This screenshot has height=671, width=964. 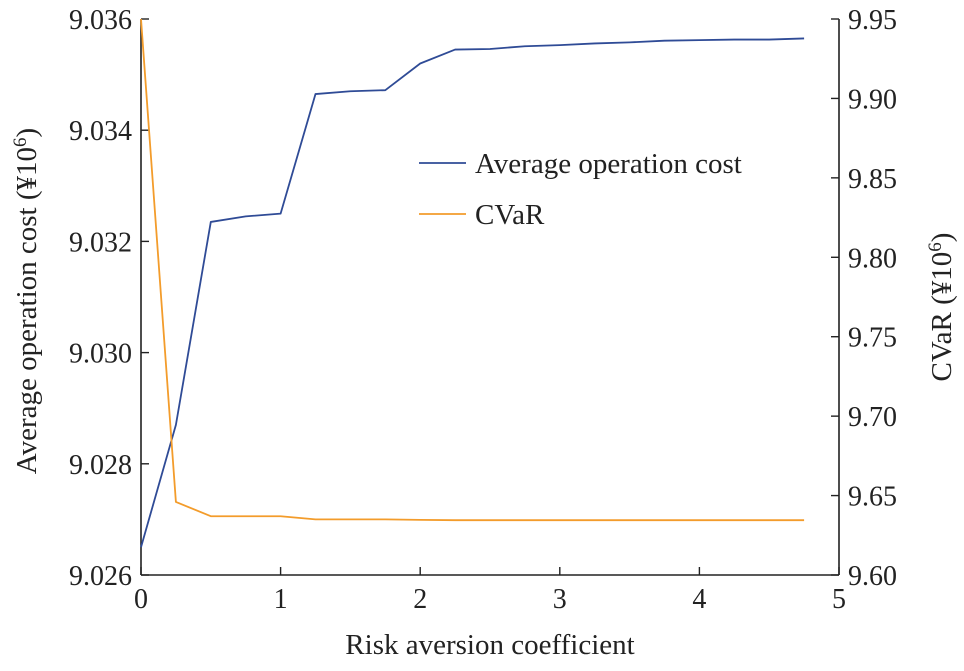 I want to click on x-tick-label: 3, so click(x=560, y=599).